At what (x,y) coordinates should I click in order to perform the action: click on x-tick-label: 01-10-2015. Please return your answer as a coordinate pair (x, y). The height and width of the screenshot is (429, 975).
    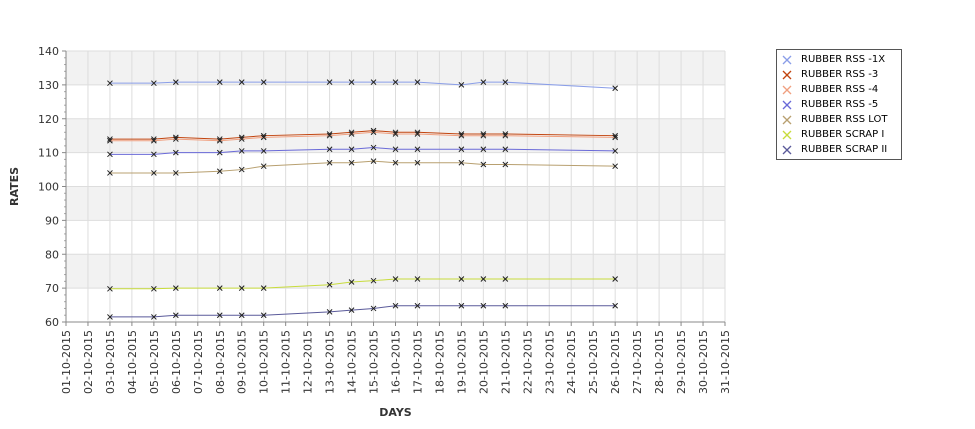
    Looking at the image, I should click on (66, 362).